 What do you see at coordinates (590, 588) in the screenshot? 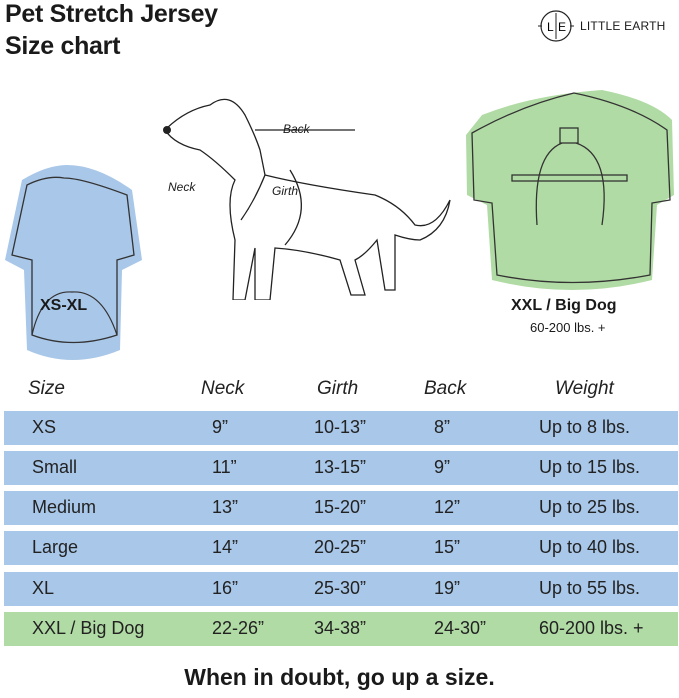
I see `table-cell-weight: Up to 55 lbs.` at bounding box center [590, 588].